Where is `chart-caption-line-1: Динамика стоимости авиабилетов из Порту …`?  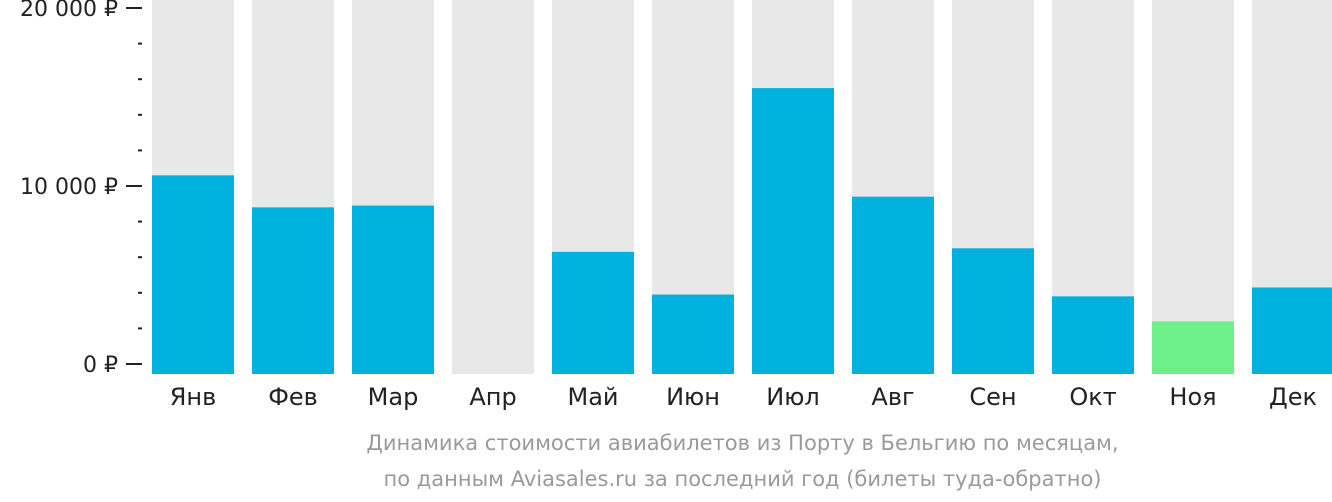 chart-caption-line-1: Динамика стоимости авиабилетов из Порту … is located at coordinates (742, 443).